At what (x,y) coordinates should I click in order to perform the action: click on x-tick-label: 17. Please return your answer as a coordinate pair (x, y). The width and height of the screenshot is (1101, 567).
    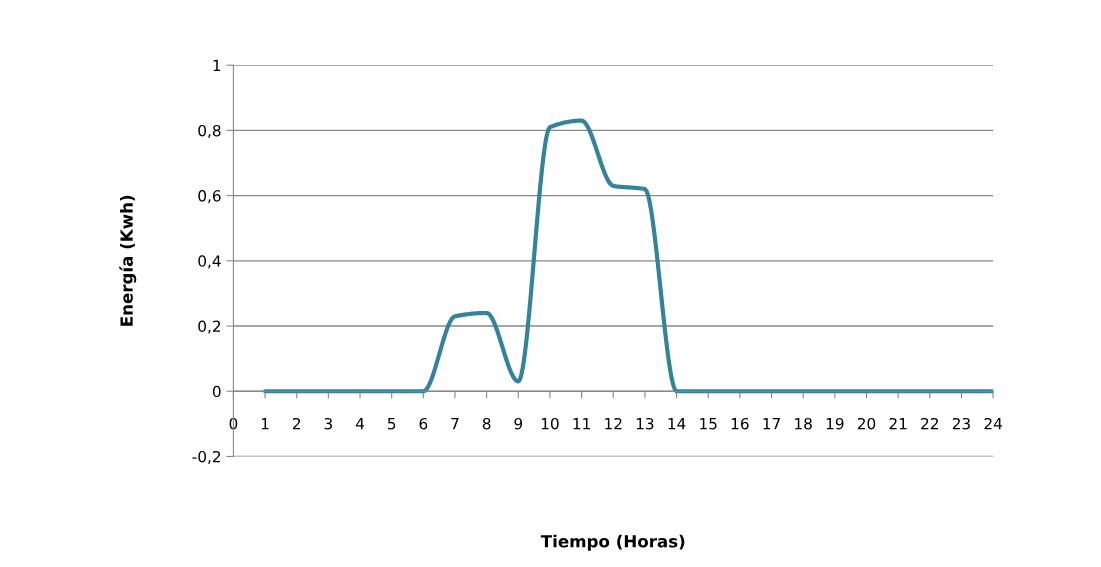
    Looking at the image, I should click on (771, 424).